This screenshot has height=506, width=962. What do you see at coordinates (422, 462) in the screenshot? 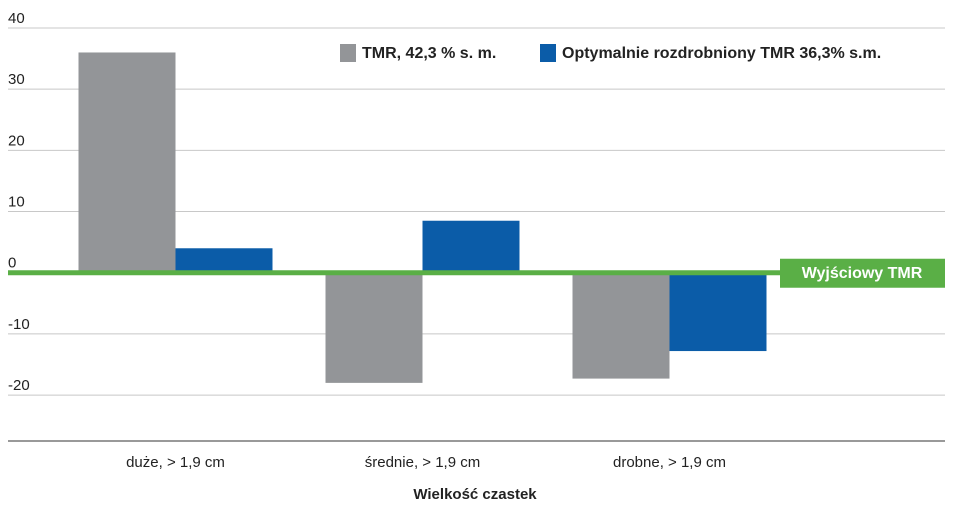
I see `x-tick-label: średnie, > 1,9 cm` at bounding box center [422, 462].